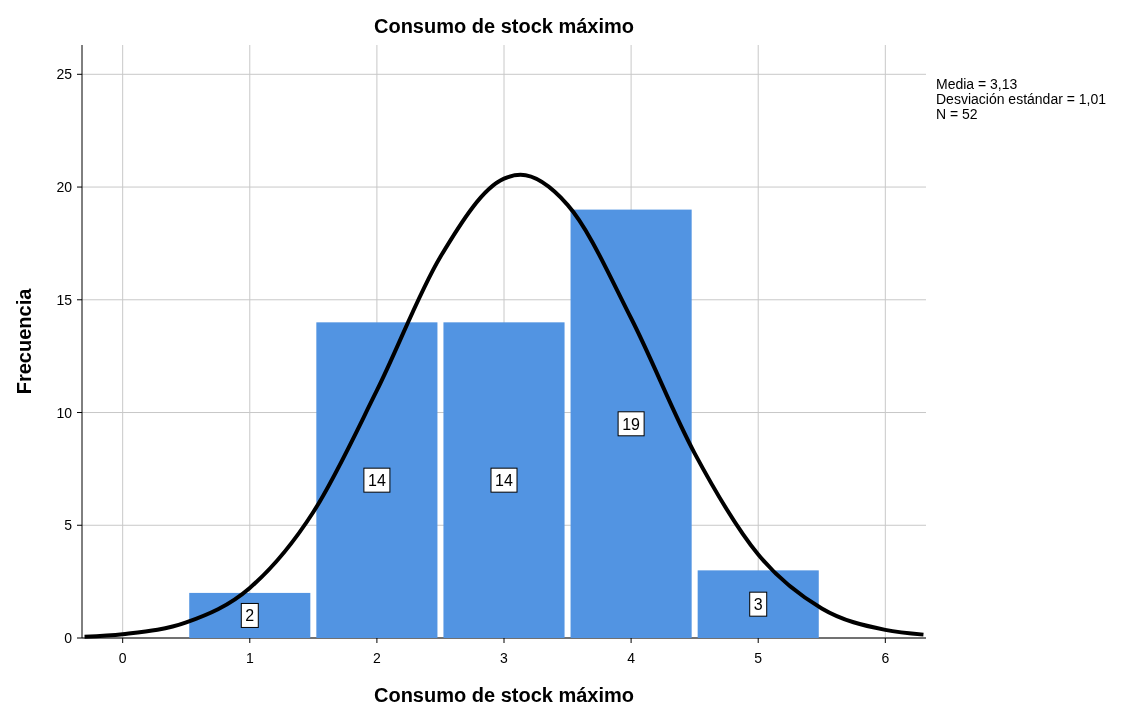 The width and height of the screenshot is (1137, 709). I want to click on y-tick-label: 15, so click(64, 299).